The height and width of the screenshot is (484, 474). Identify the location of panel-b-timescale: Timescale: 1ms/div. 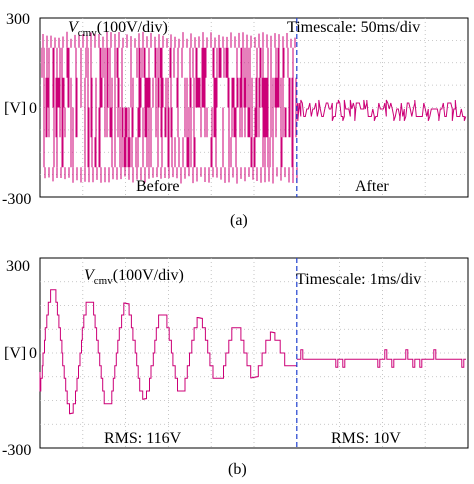
(358, 279).